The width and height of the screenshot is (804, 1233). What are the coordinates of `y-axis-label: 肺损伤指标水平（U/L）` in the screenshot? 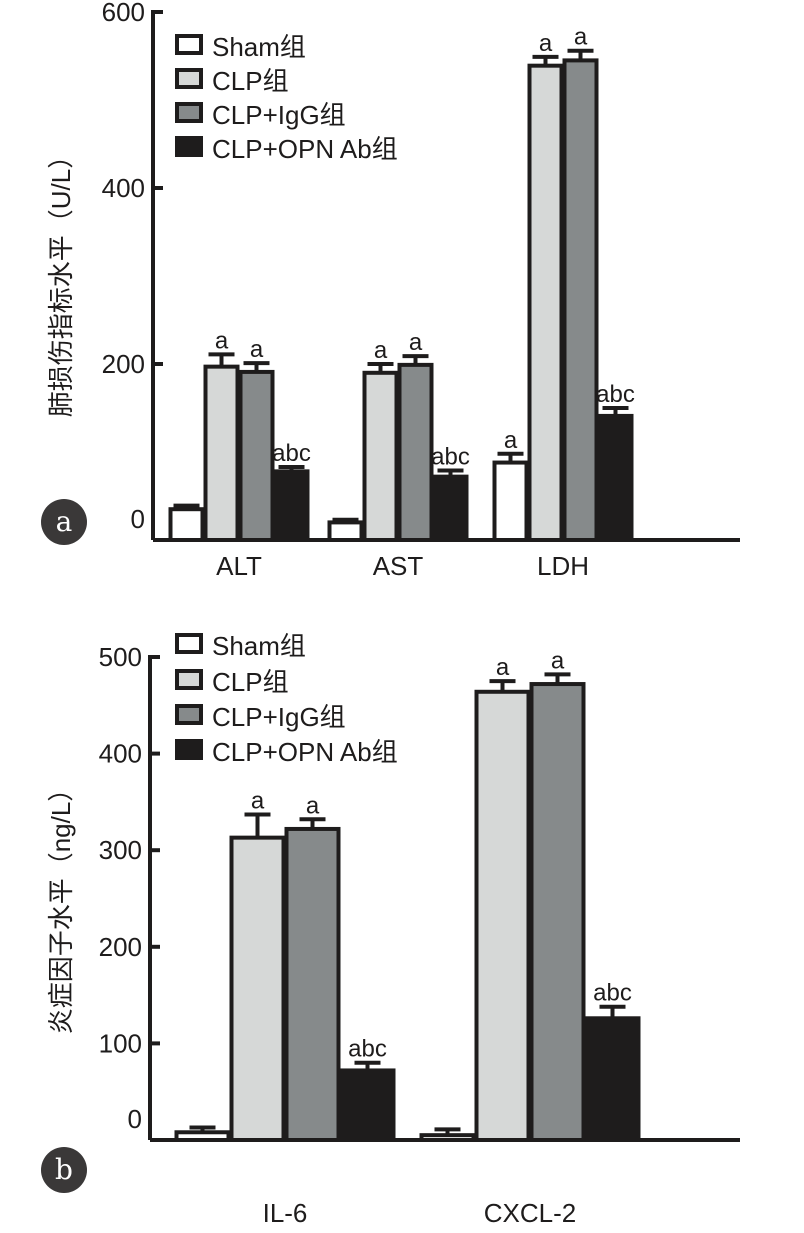 It's located at (61, 280).